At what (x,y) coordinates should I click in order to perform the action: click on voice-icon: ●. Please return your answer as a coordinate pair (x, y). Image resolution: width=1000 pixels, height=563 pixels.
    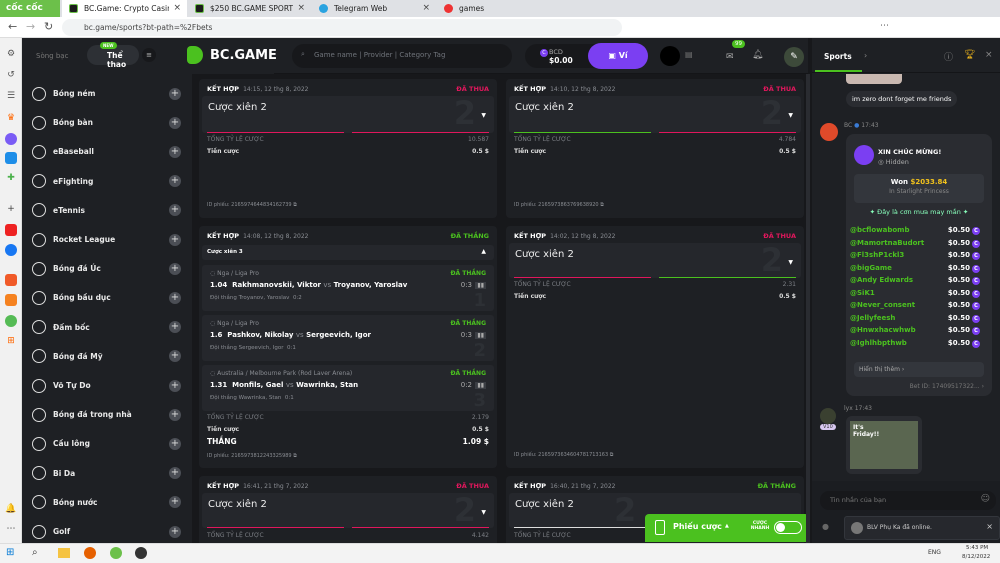
    Looking at the image, I should click on (825, 526).